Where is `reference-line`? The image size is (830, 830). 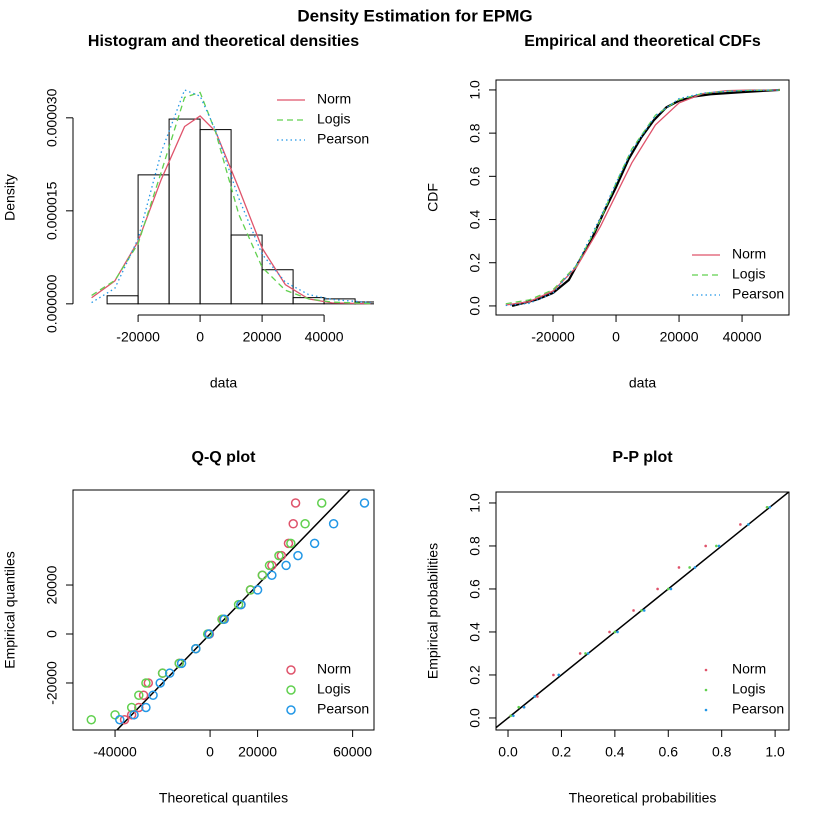 reference-line is located at coordinates (233, 610).